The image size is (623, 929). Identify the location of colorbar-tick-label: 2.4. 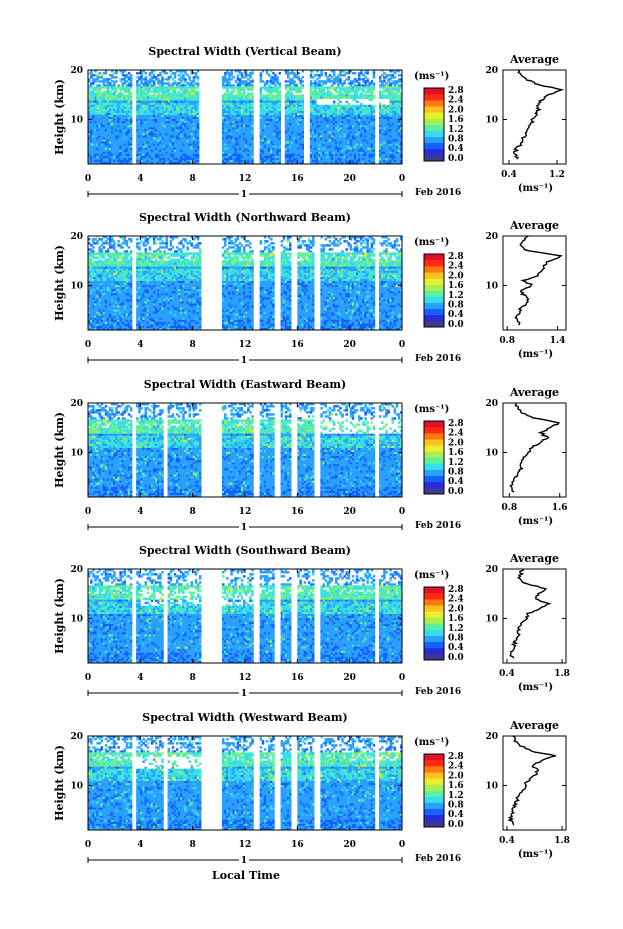
(456, 101).